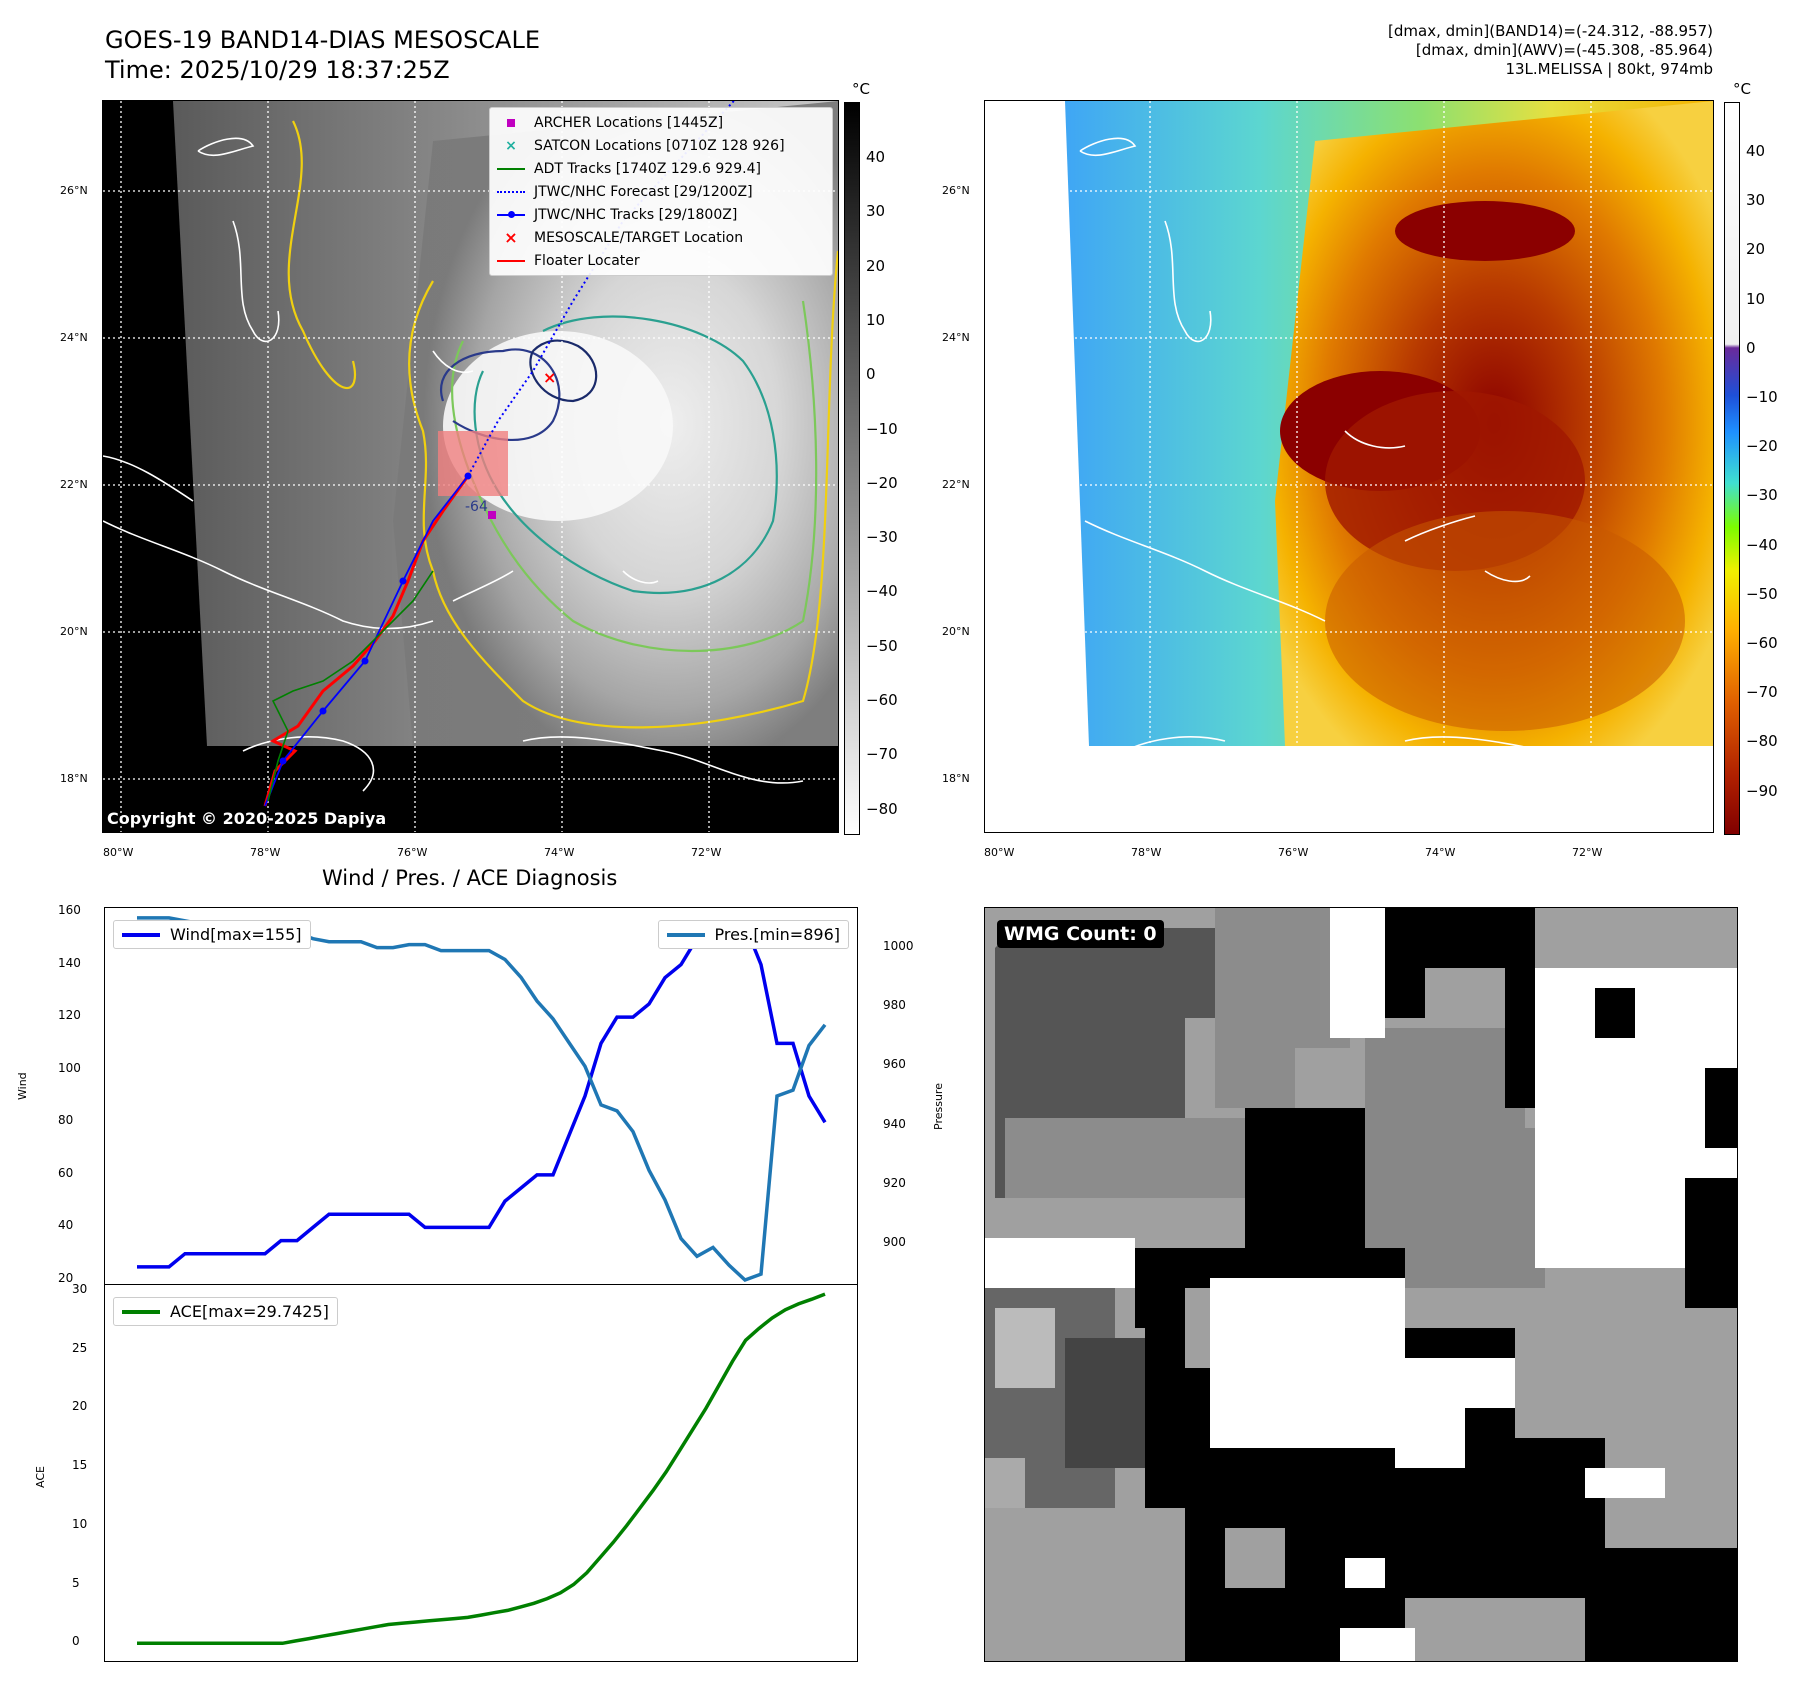 This screenshot has width=1797, height=1690. Describe the element at coordinates (894, 1123) in the screenshot. I see `pressure-tick-label: 940` at that location.